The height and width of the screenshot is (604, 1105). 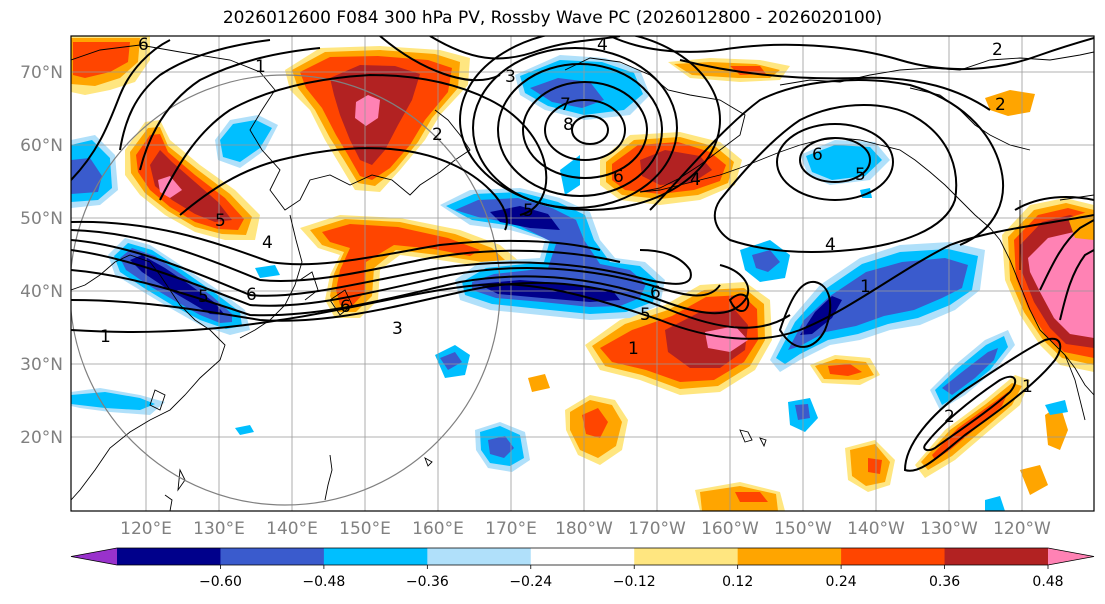 I want to click on lon-label: 130°W, so click(x=949, y=529).